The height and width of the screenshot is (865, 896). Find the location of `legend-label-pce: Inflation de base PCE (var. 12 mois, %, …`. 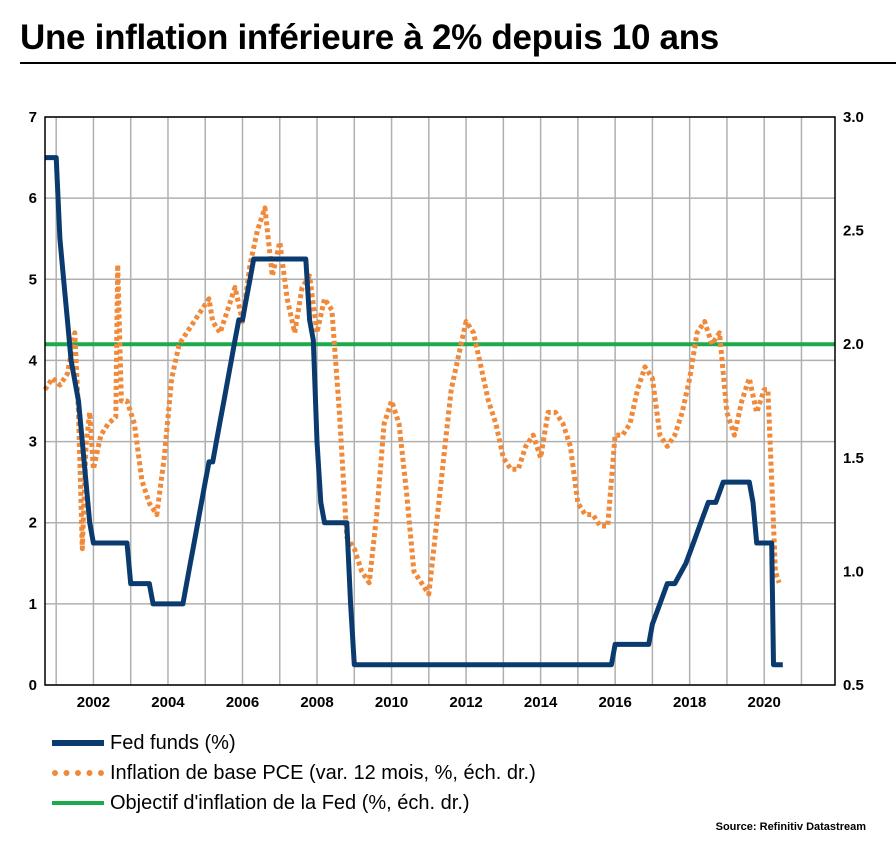

legend-label-pce: Inflation de base PCE (var. 12 mois, %, … is located at coordinates (323, 772).